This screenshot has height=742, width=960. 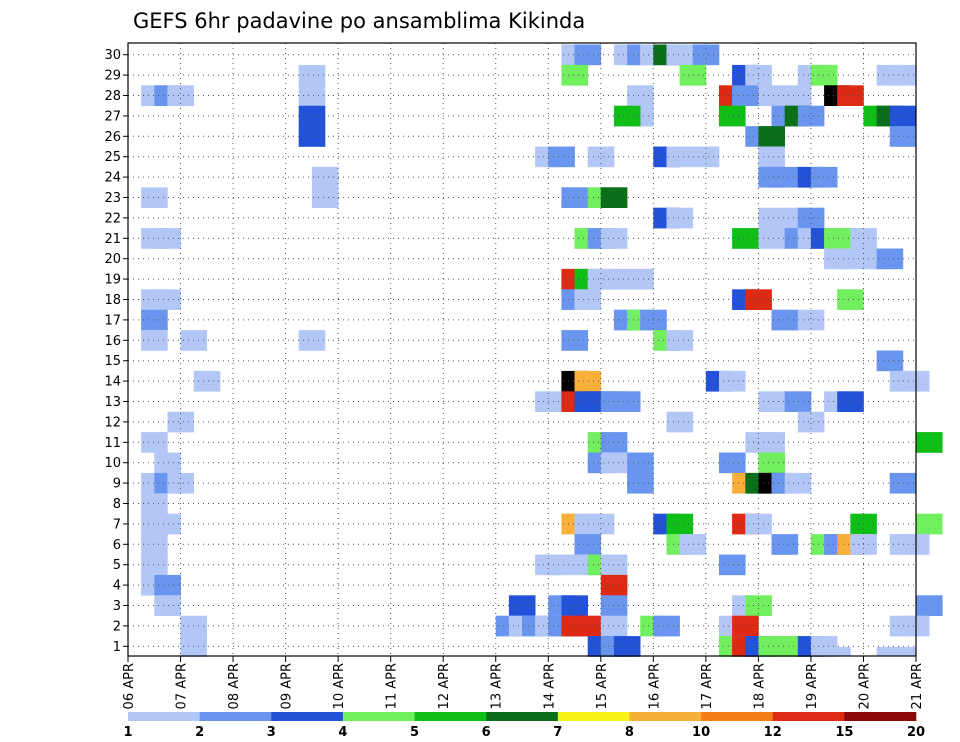 What do you see at coordinates (654, 686) in the screenshot?
I see `x-tick-label: 16 APR` at bounding box center [654, 686].